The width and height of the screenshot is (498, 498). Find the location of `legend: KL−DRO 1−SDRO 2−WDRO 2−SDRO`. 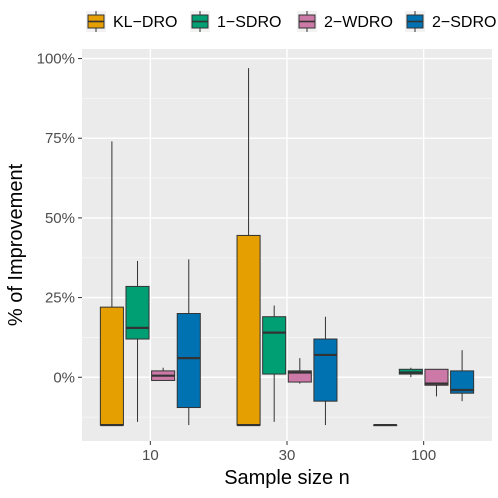

legend: KL−DRO 1−SDRO 2−WDRO 2−SDRO is located at coordinates (291, 21).